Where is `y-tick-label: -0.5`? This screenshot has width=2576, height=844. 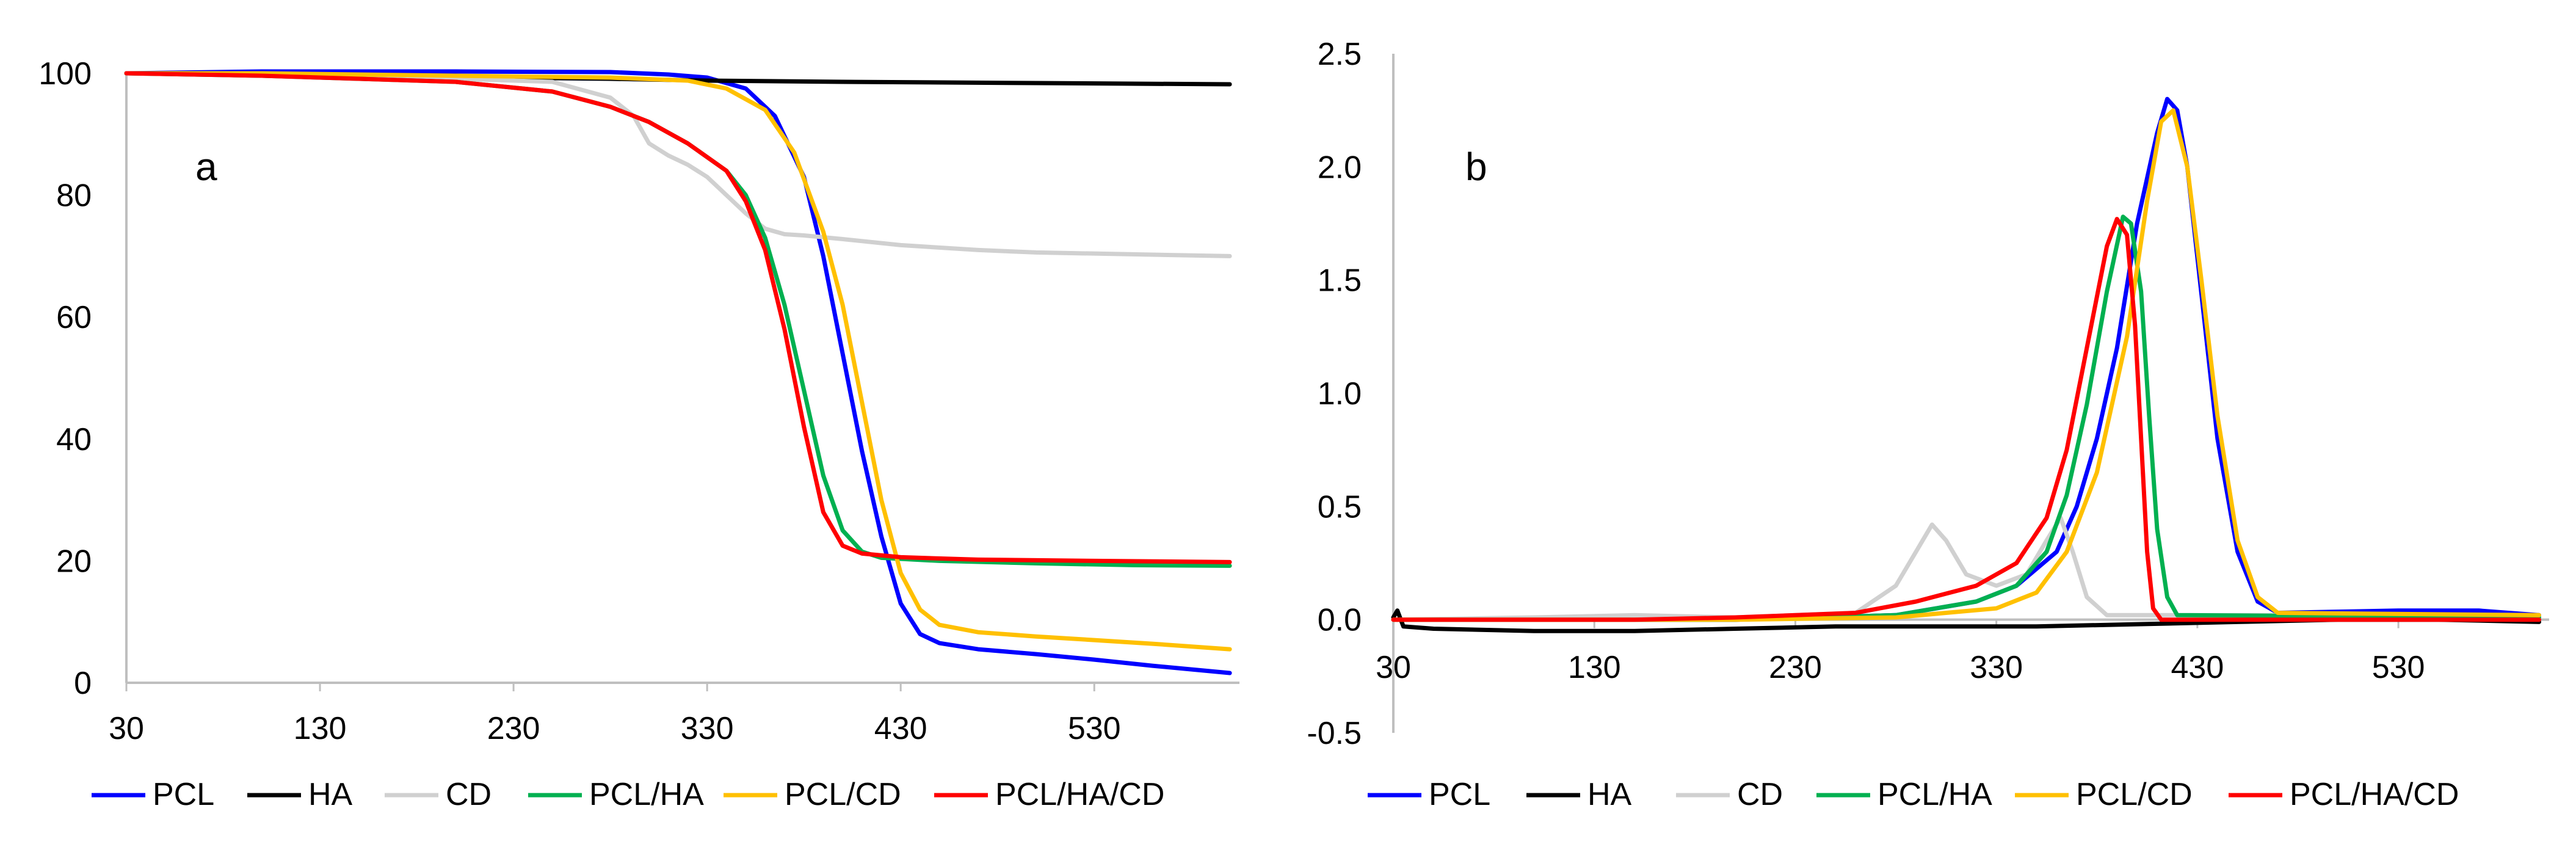 y-tick-label: -0.5 is located at coordinates (1334, 733).